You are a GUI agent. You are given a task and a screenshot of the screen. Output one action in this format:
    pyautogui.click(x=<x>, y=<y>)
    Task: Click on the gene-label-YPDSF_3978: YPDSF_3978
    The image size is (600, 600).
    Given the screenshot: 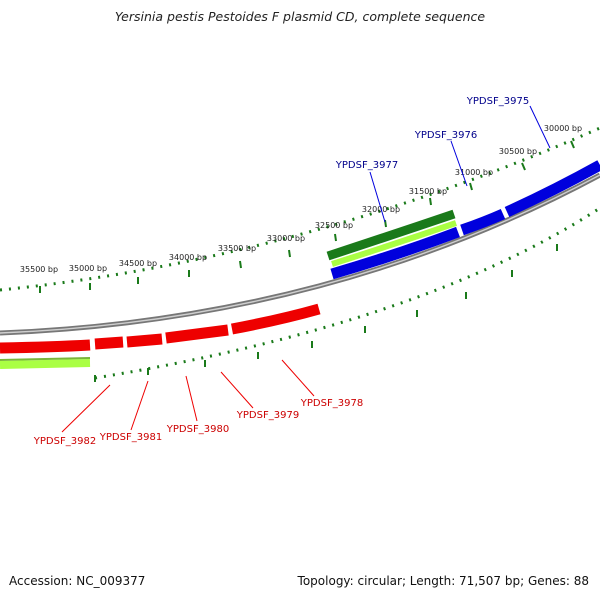 What is the action you would take?
    pyautogui.click(x=331, y=403)
    